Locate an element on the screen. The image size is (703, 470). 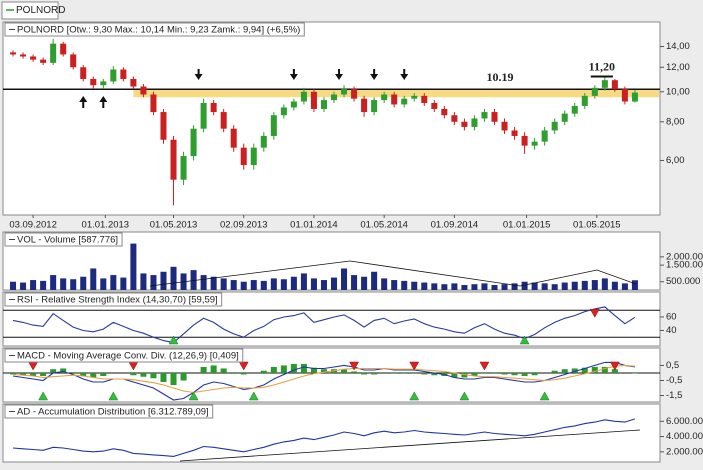
sell-signal is located at coordinates (614, 366).